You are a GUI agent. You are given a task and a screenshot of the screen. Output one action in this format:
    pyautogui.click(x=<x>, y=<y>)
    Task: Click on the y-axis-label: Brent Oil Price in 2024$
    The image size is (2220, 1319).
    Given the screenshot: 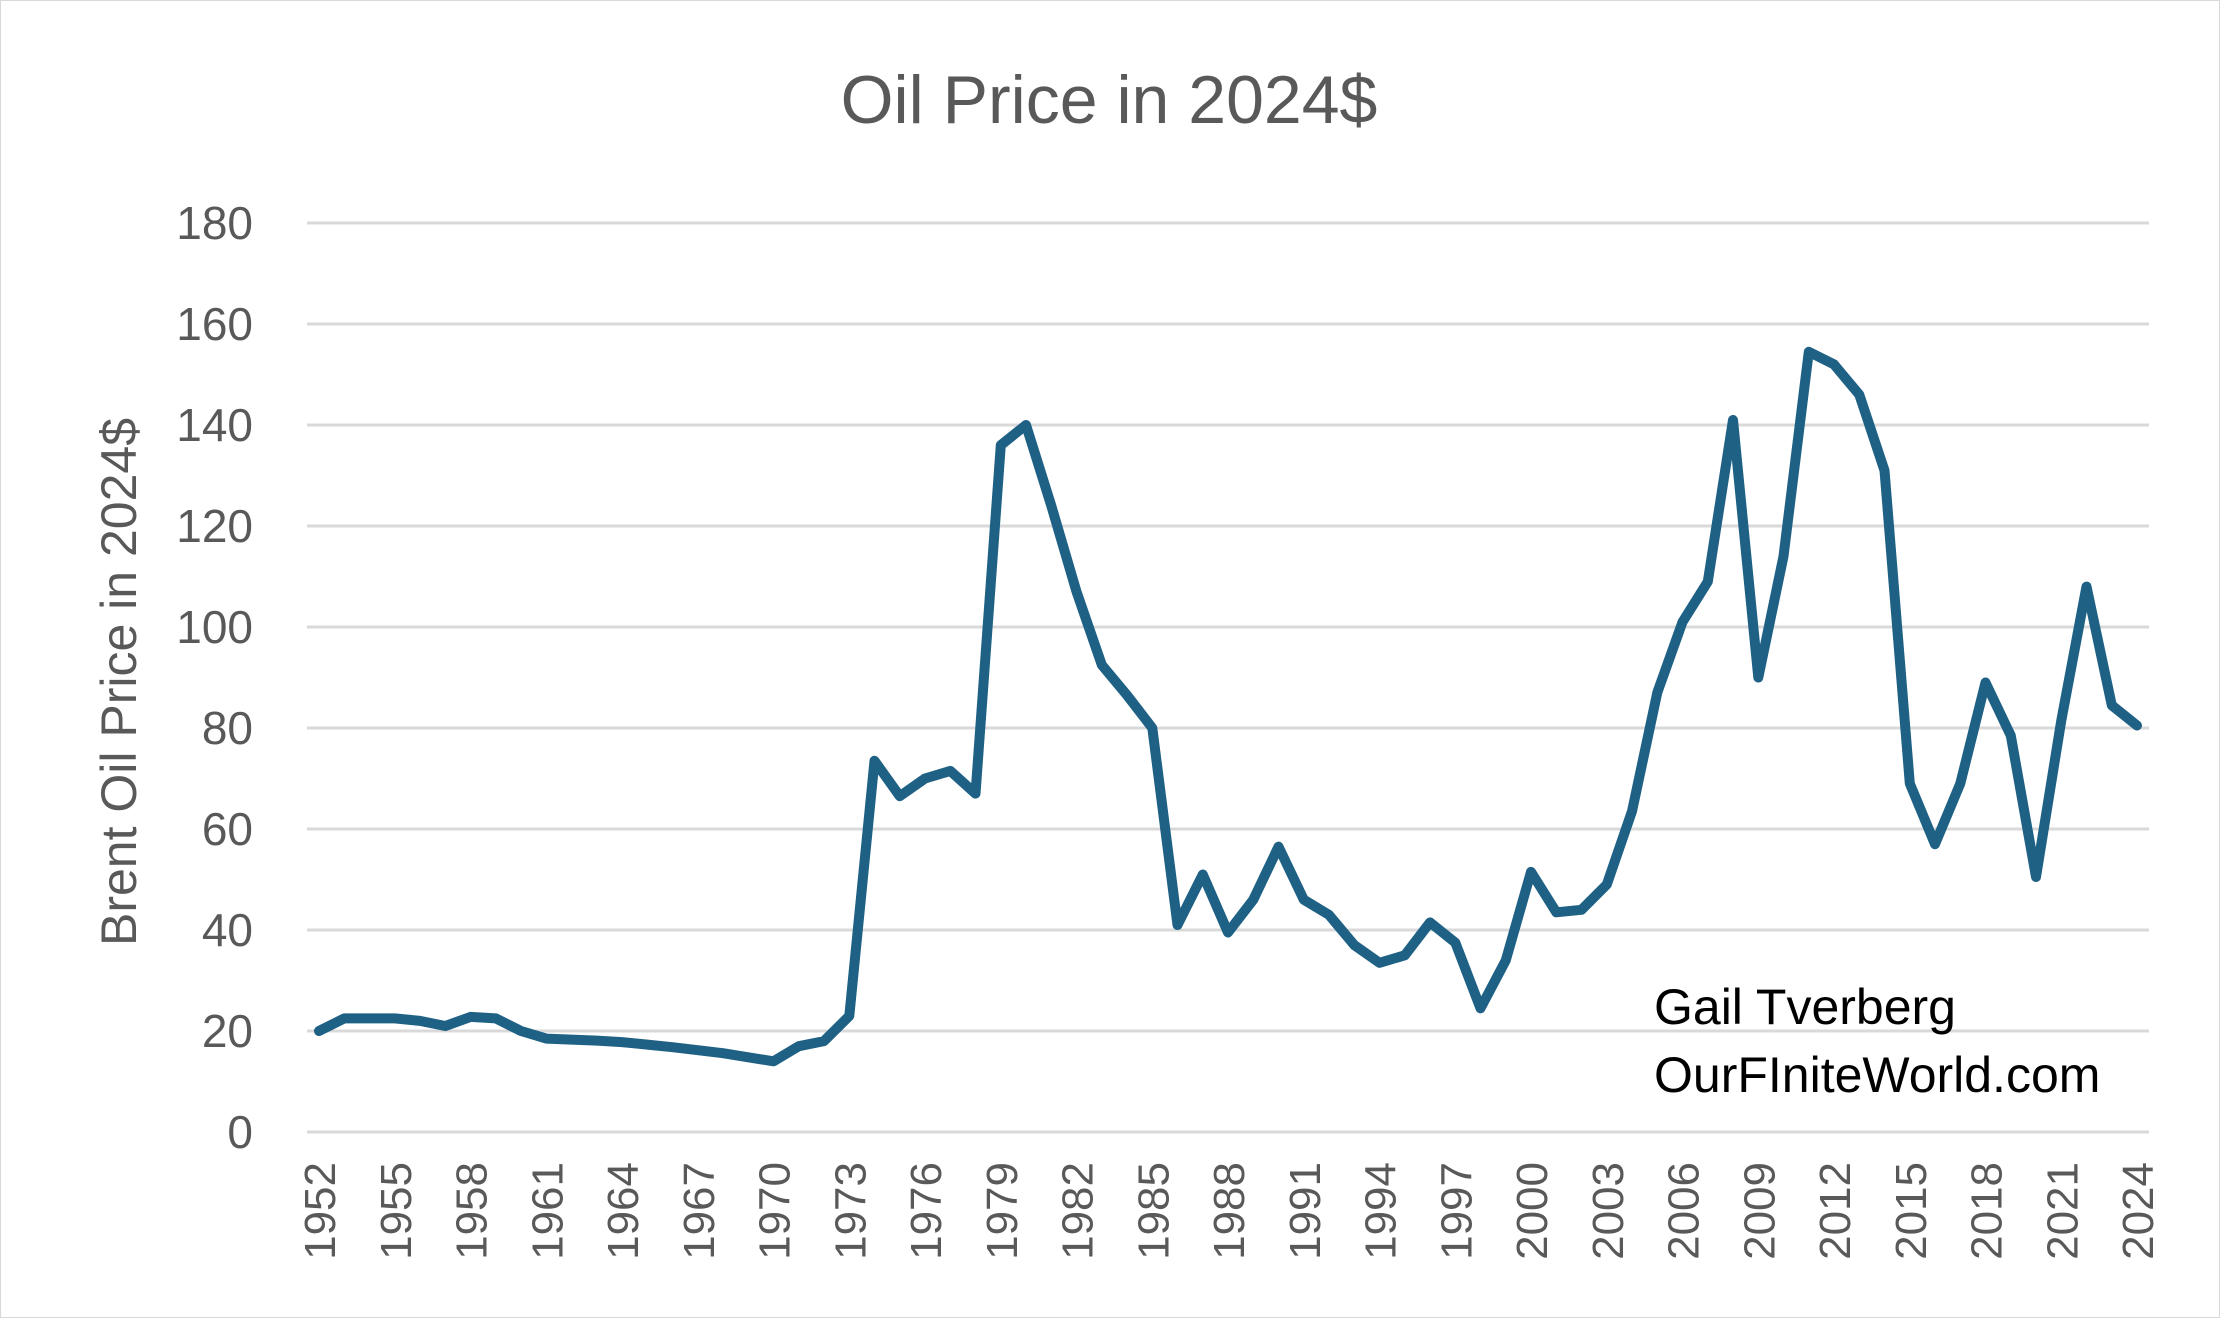 What is the action you would take?
    pyautogui.click(x=119, y=682)
    